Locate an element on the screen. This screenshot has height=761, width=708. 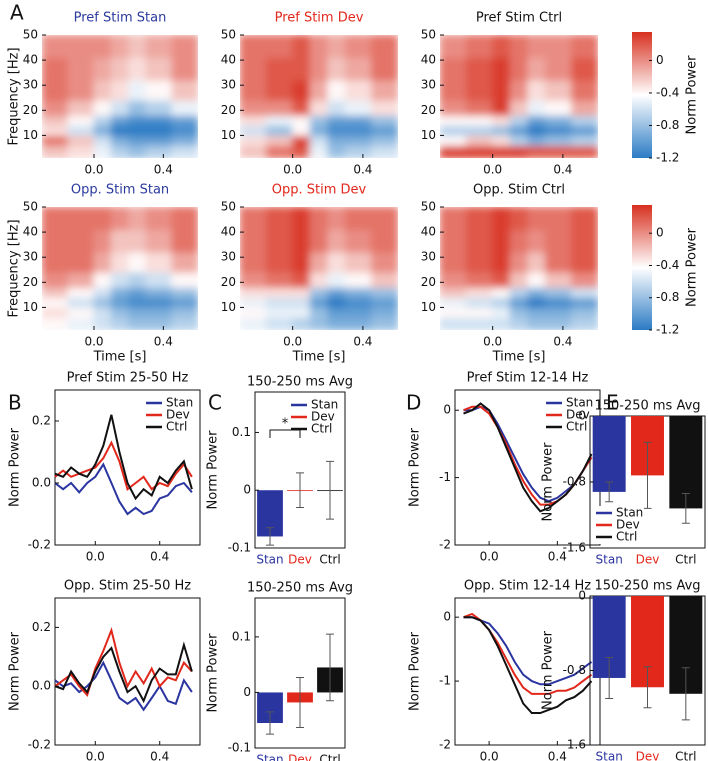
plot-frame is located at coordinates (127, 467).